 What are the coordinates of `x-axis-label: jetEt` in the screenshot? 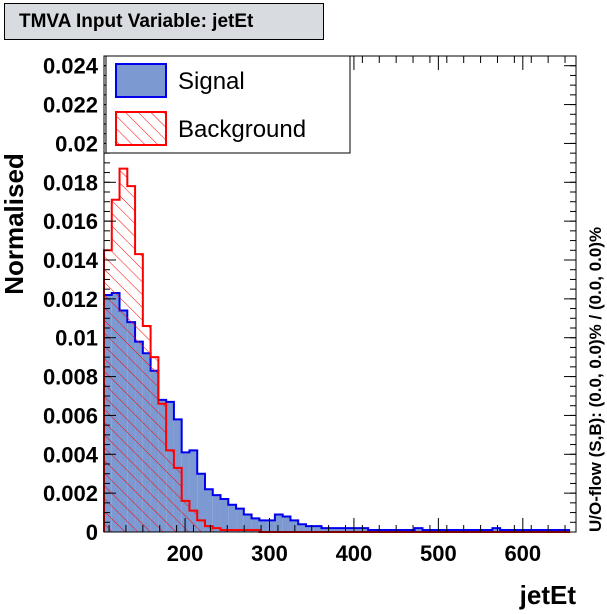 It's located at (548, 595).